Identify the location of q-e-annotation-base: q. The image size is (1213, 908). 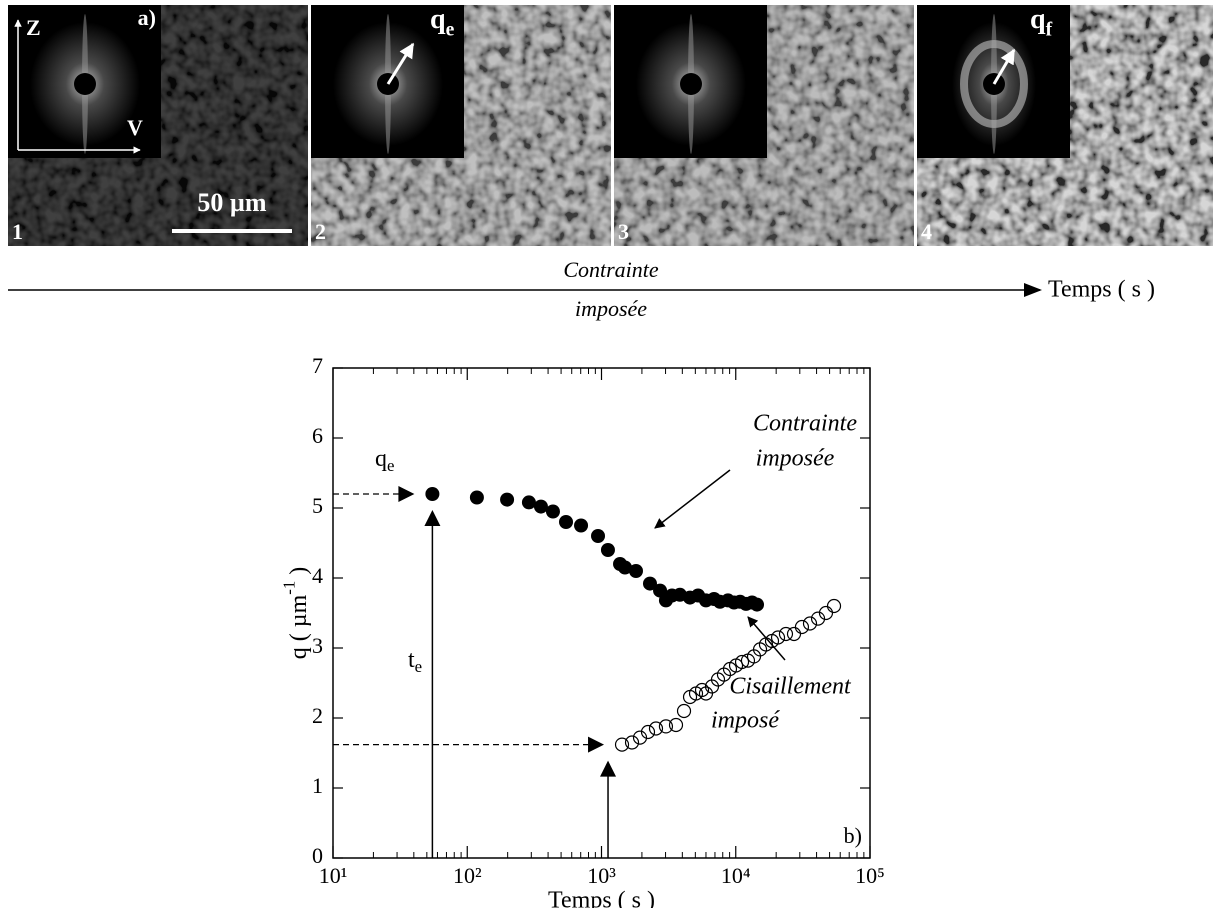
(381, 459).